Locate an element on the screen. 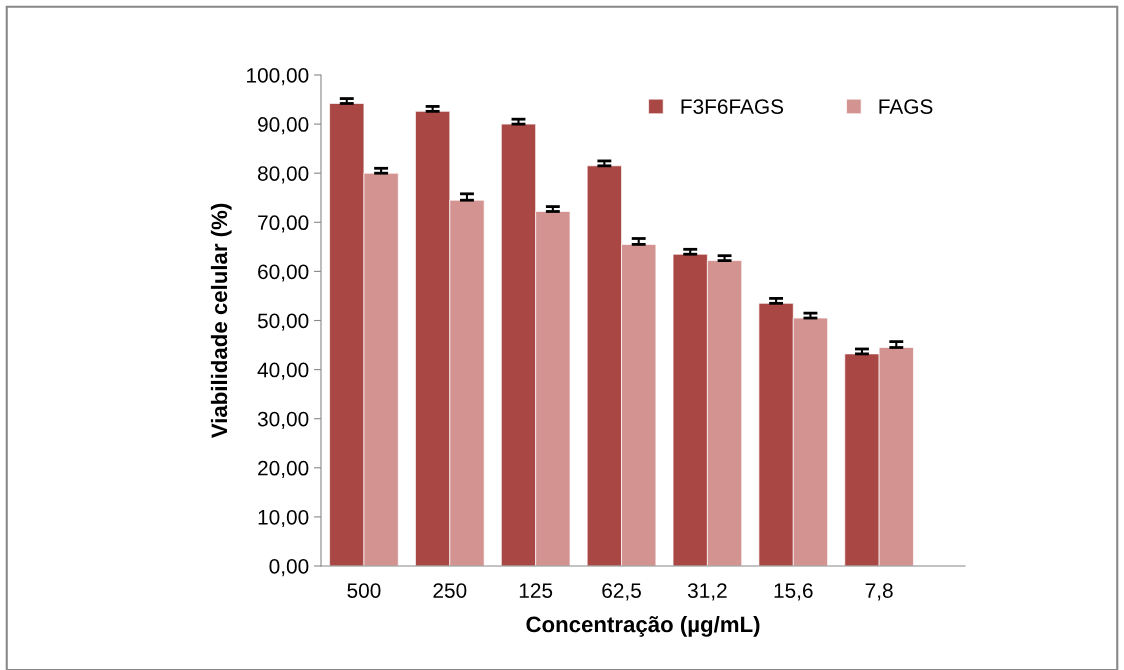 This screenshot has height=670, width=1124. y-axis-title: Viabilidade celular (%) is located at coordinates (221, 321).